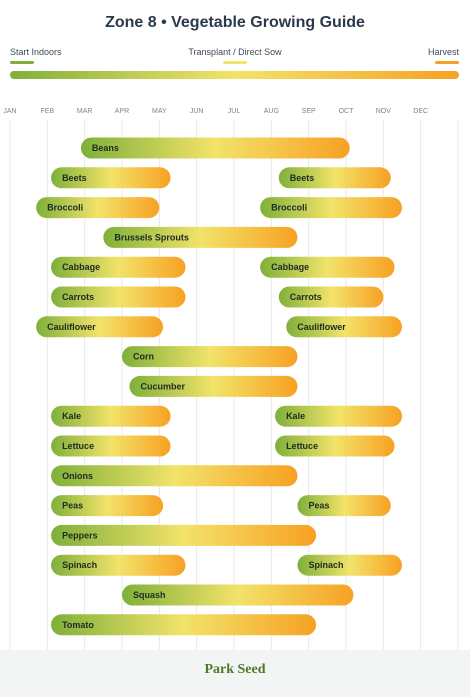  I want to click on bar-label-lettuce-1: Lettuce, so click(78, 446).